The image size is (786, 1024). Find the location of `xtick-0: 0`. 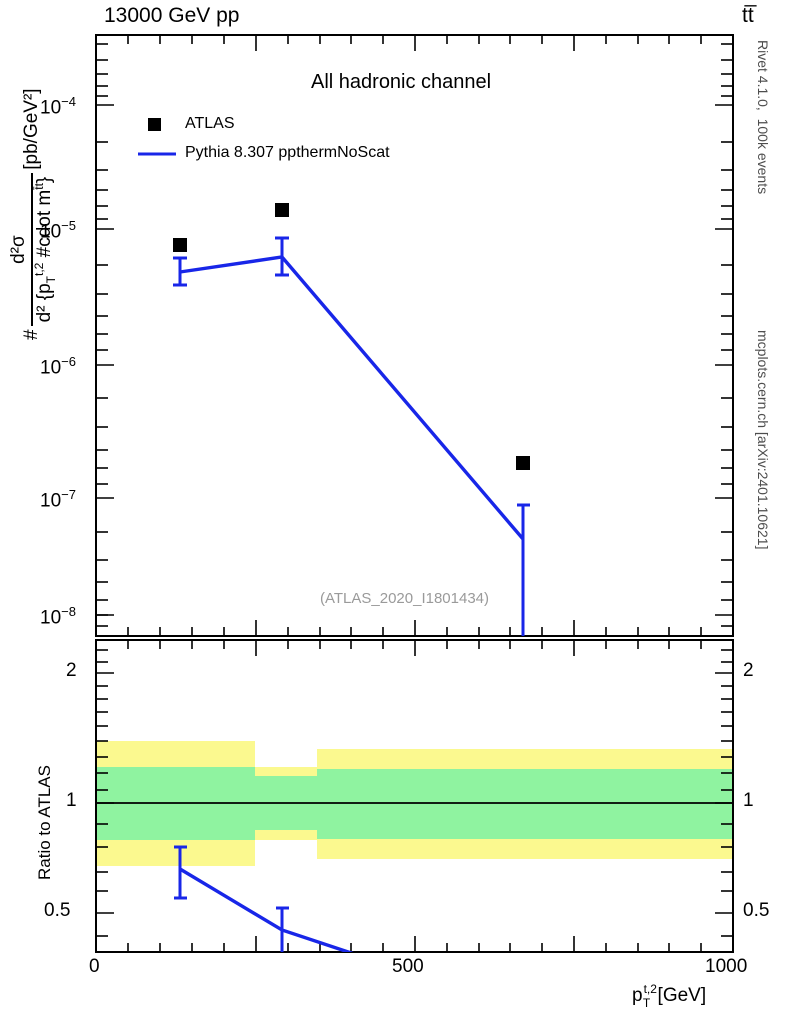

xtick-0: 0 is located at coordinates (94, 966).